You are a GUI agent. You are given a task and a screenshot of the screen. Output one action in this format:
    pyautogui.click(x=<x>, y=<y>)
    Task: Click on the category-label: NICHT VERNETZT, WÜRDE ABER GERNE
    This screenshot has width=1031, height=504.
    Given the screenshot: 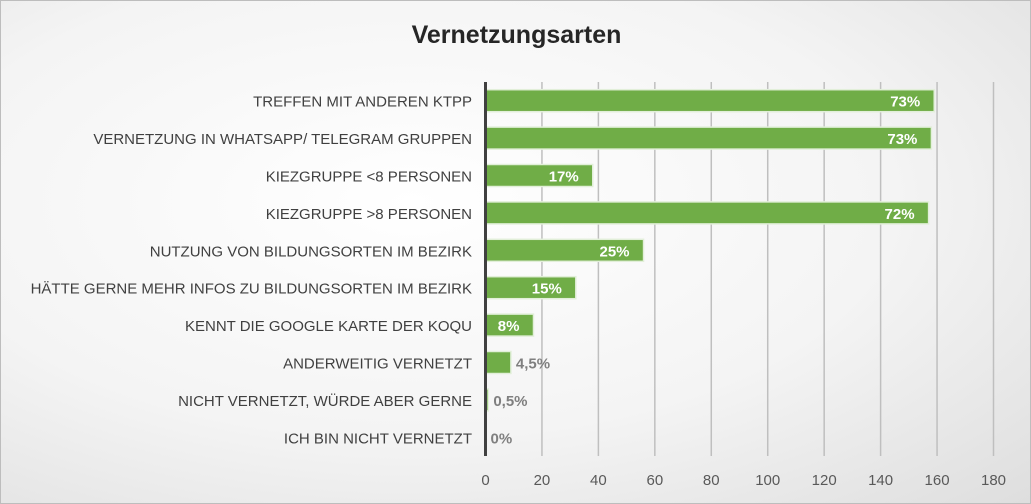 What is the action you would take?
    pyautogui.click(x=325, y=401)
    